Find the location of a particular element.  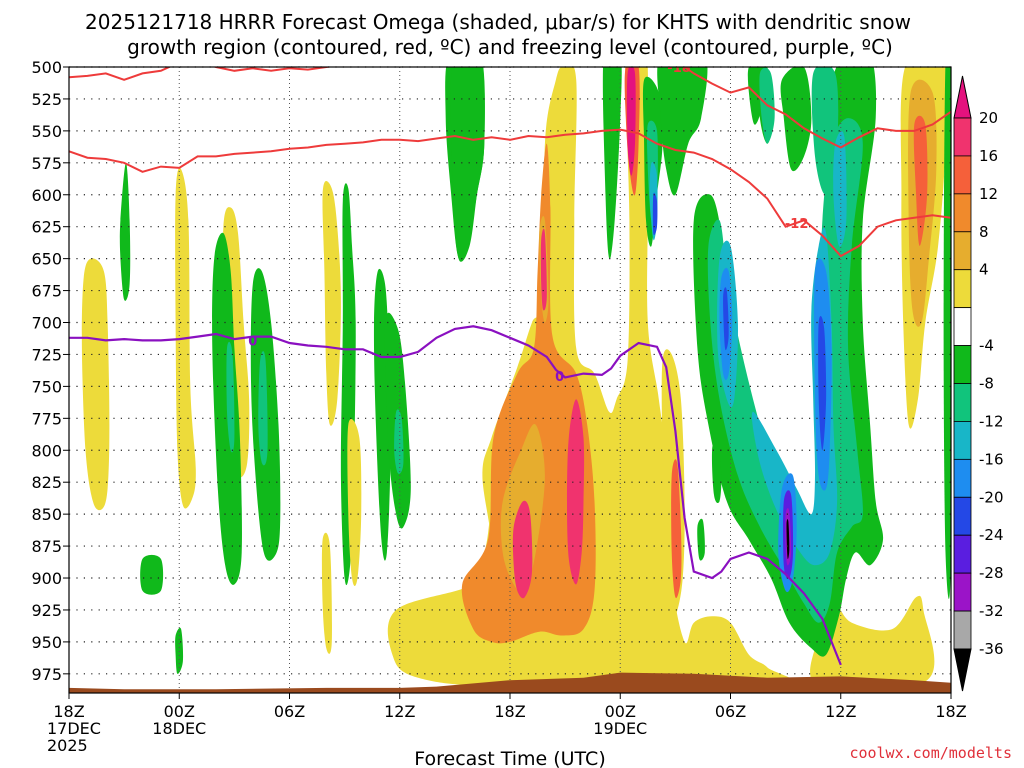

y-tick-550: 550 is located at coordinates (46, 131).